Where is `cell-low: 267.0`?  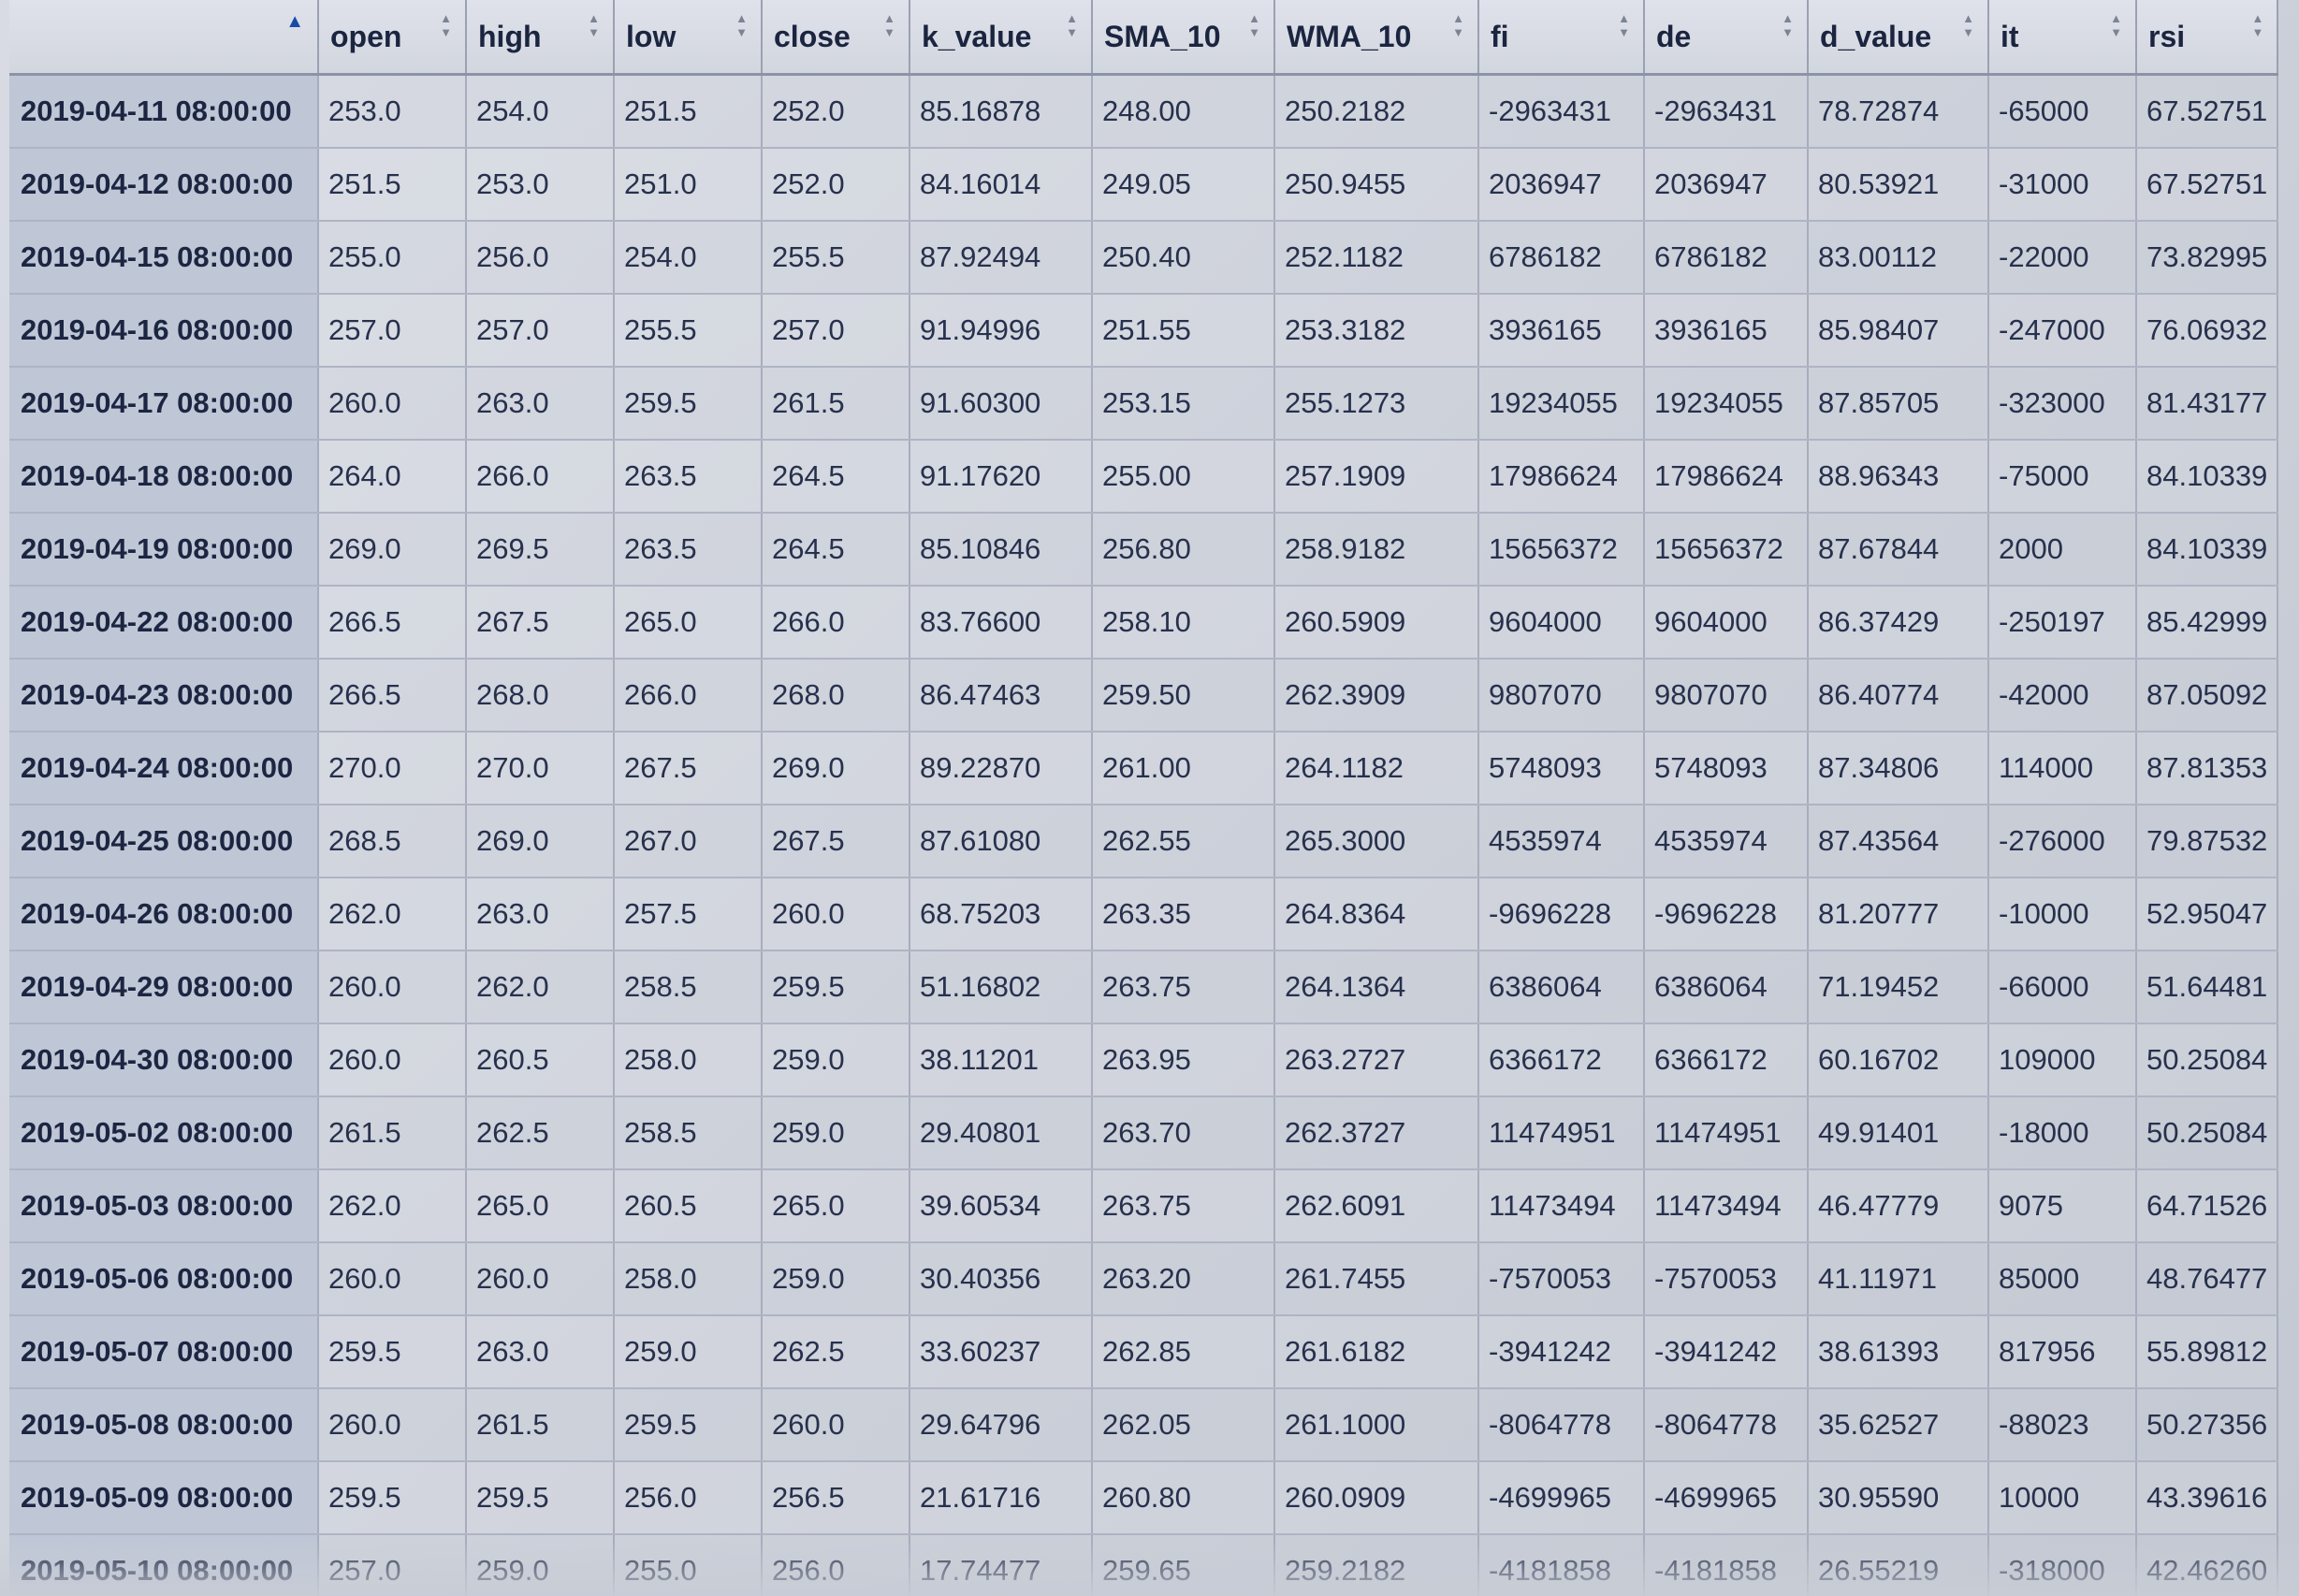 cell-low: 267.0 is located at coordinates (688, 841).